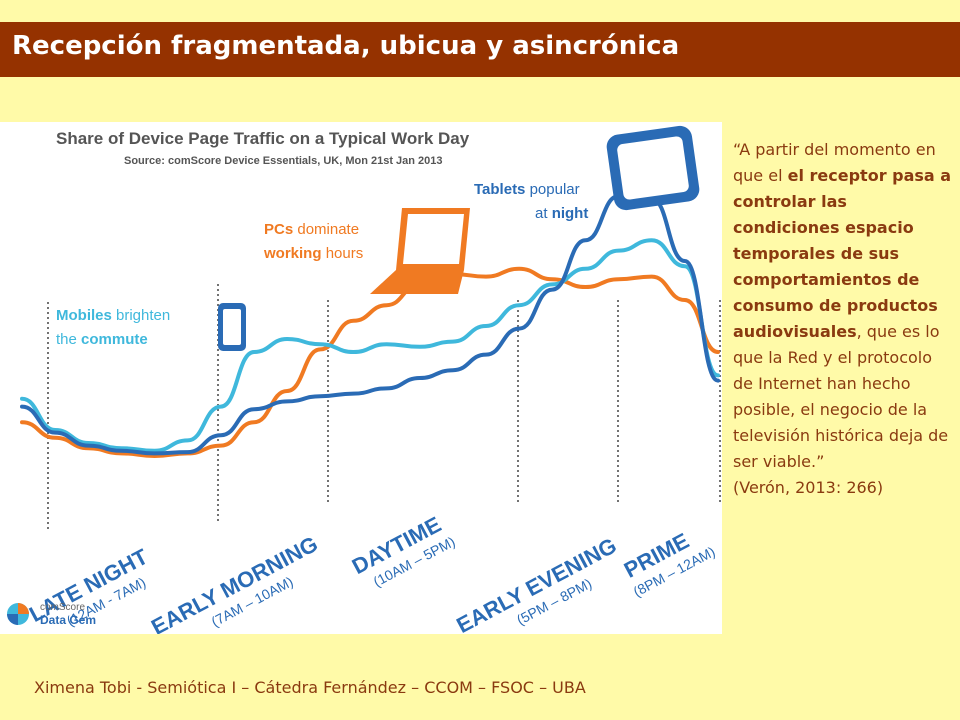 The image size is (960, 720). I want to click on annotation-pcs-d: hours, so click(345, 253).